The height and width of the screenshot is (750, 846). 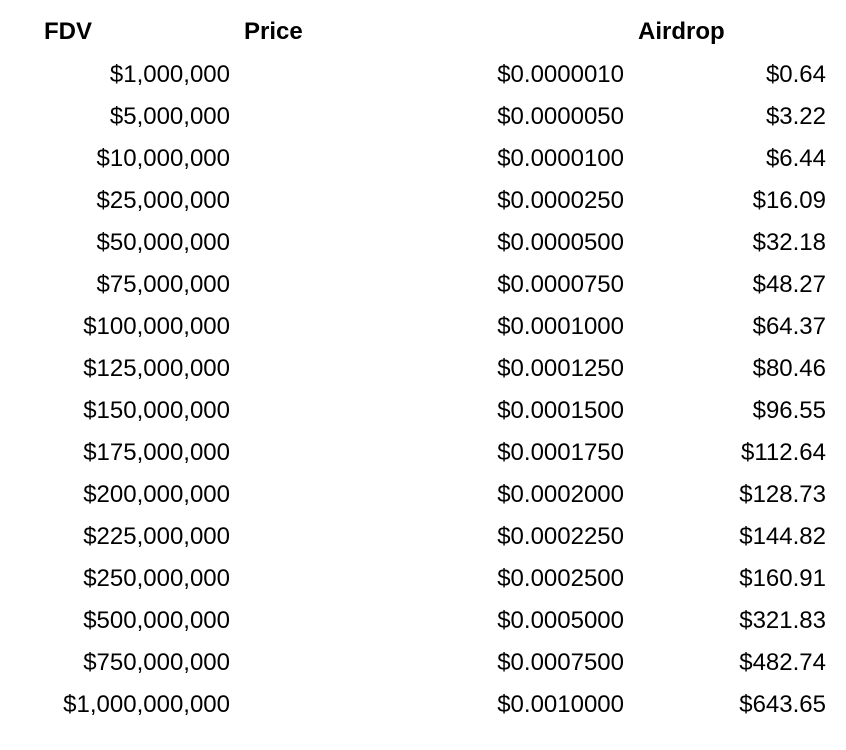 What do you see at coordinates (795, 116) in the screenshot?
I see `cell-airdrop: $3.22` at bounding box center [795, 116].